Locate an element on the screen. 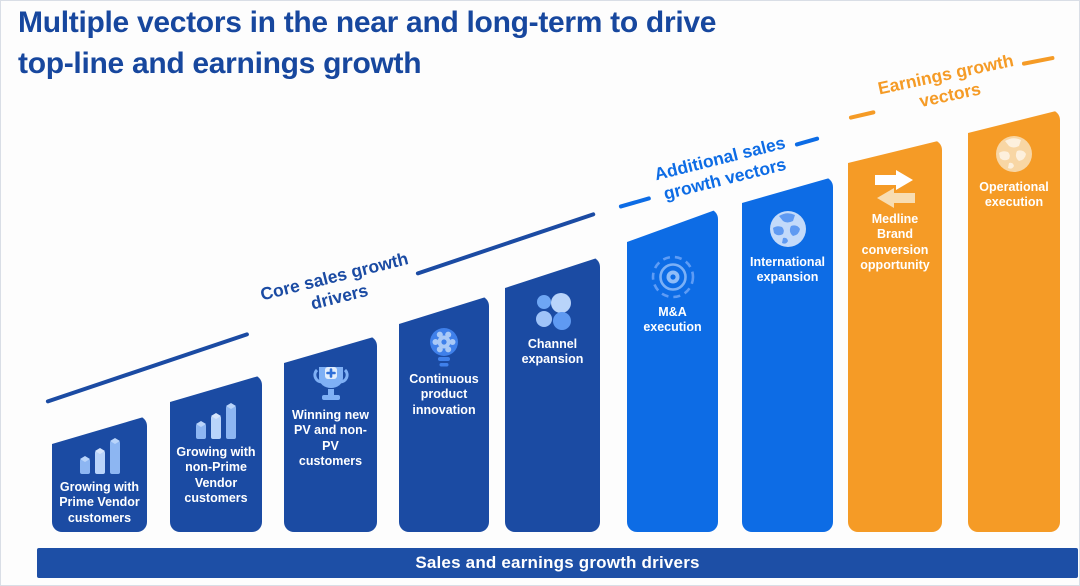 This screenshot has width=1080, height=586. trend-line-segment is located at coordinates (505, 243).